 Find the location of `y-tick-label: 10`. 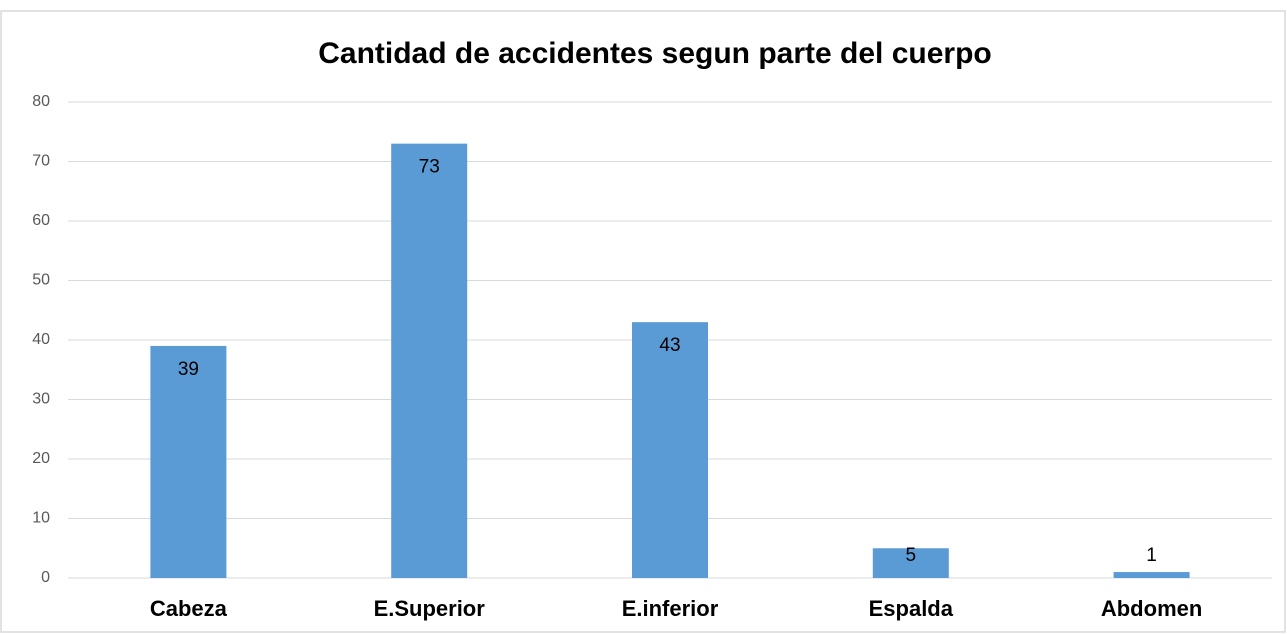

y-tick-label: 10 is located at coordinates (41, 518).